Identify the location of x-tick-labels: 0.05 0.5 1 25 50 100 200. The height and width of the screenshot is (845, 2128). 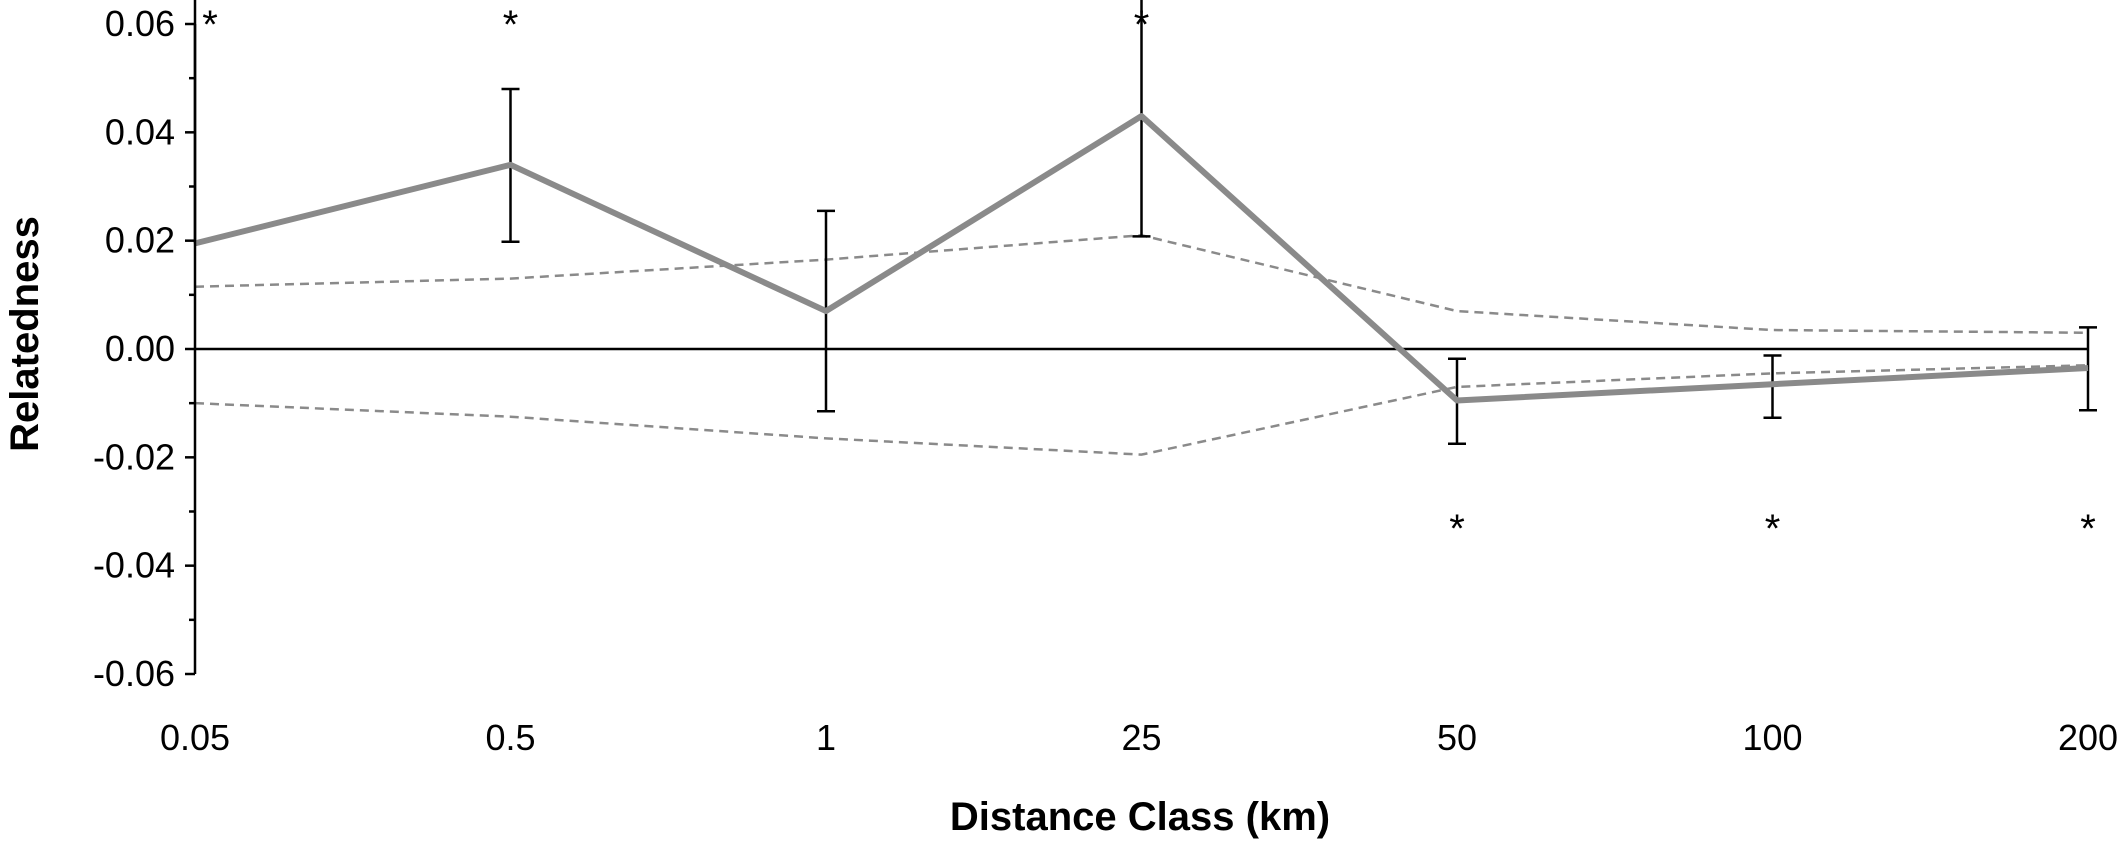
(1139, 737).